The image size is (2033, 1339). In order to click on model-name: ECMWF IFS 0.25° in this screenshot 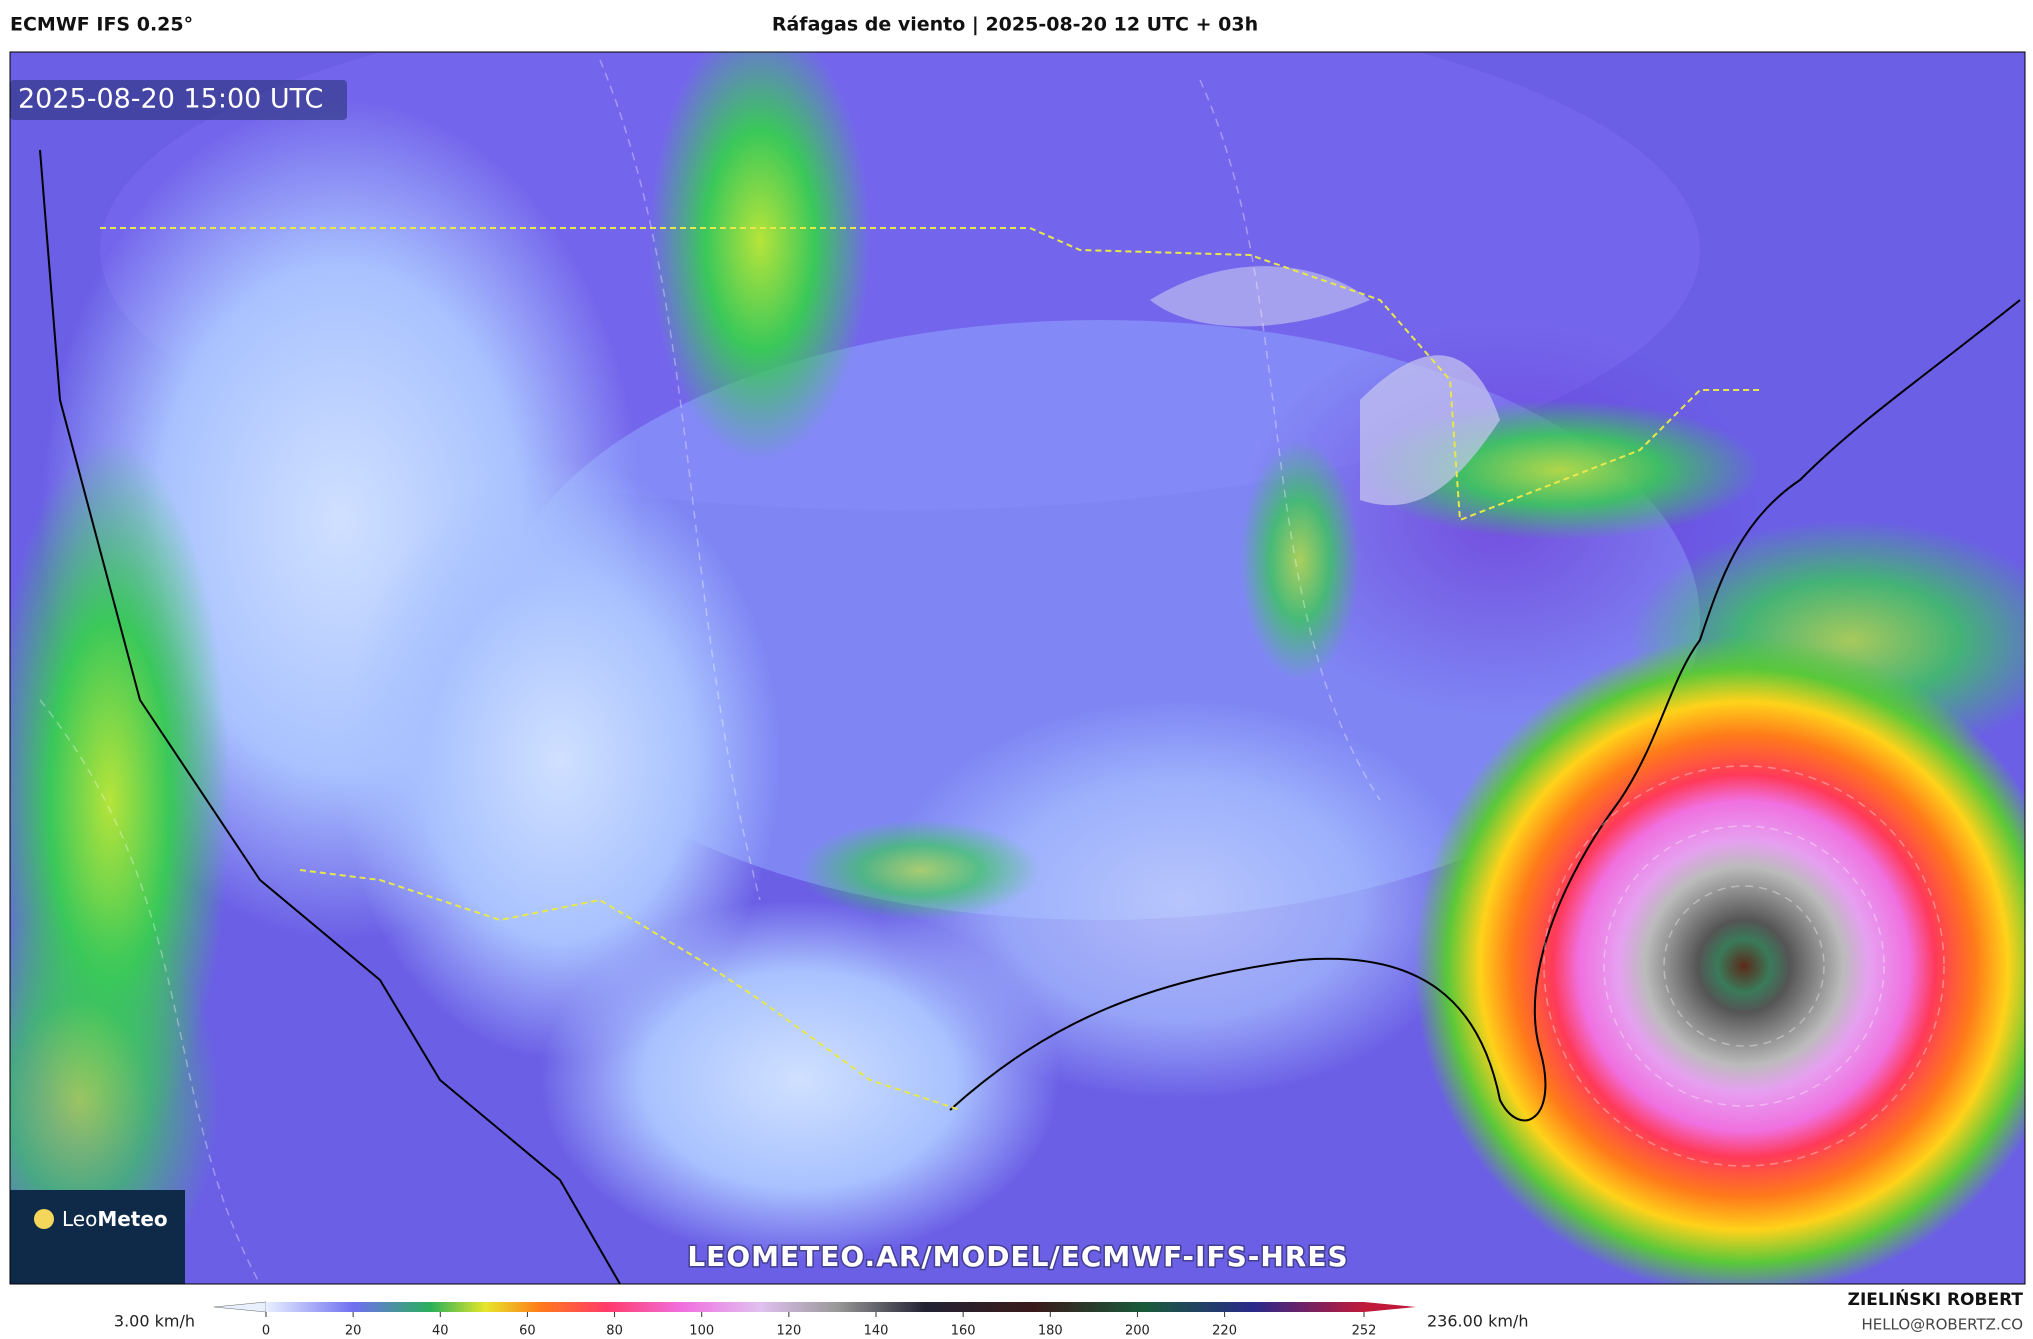, I will do `click(101, 25)`.